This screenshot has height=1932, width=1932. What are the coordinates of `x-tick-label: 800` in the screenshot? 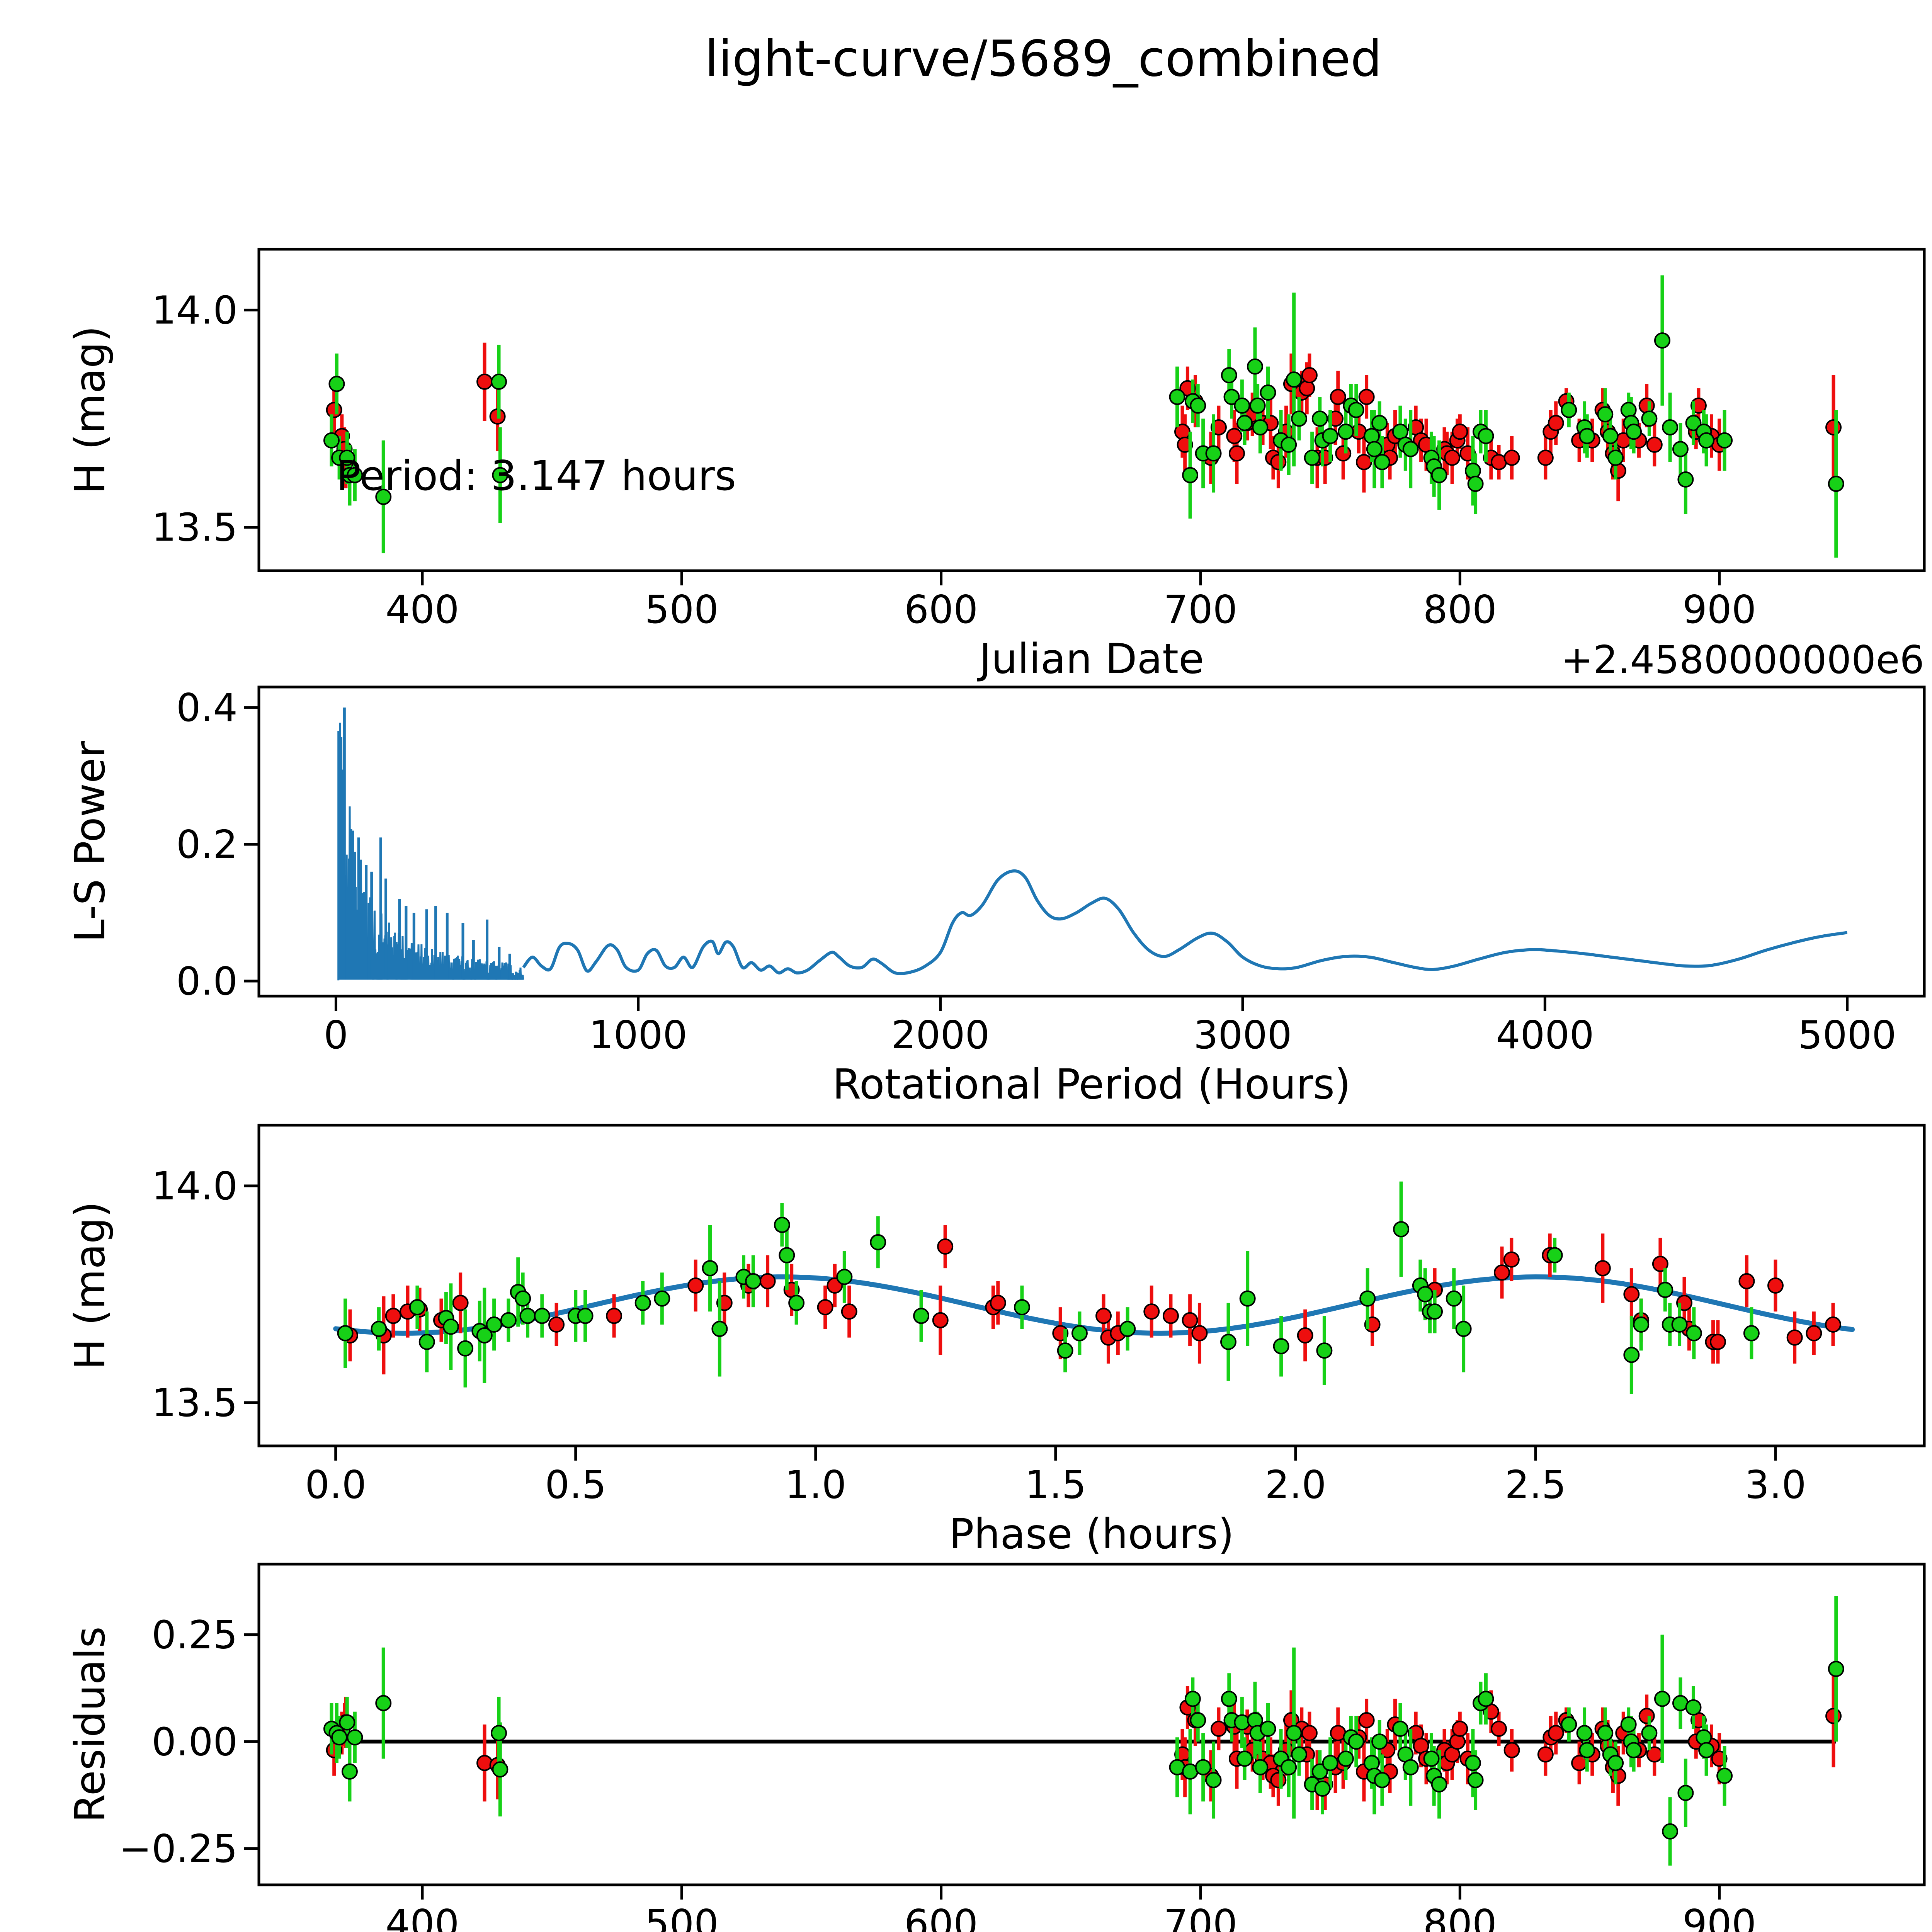 It's located at (1460, 1916).